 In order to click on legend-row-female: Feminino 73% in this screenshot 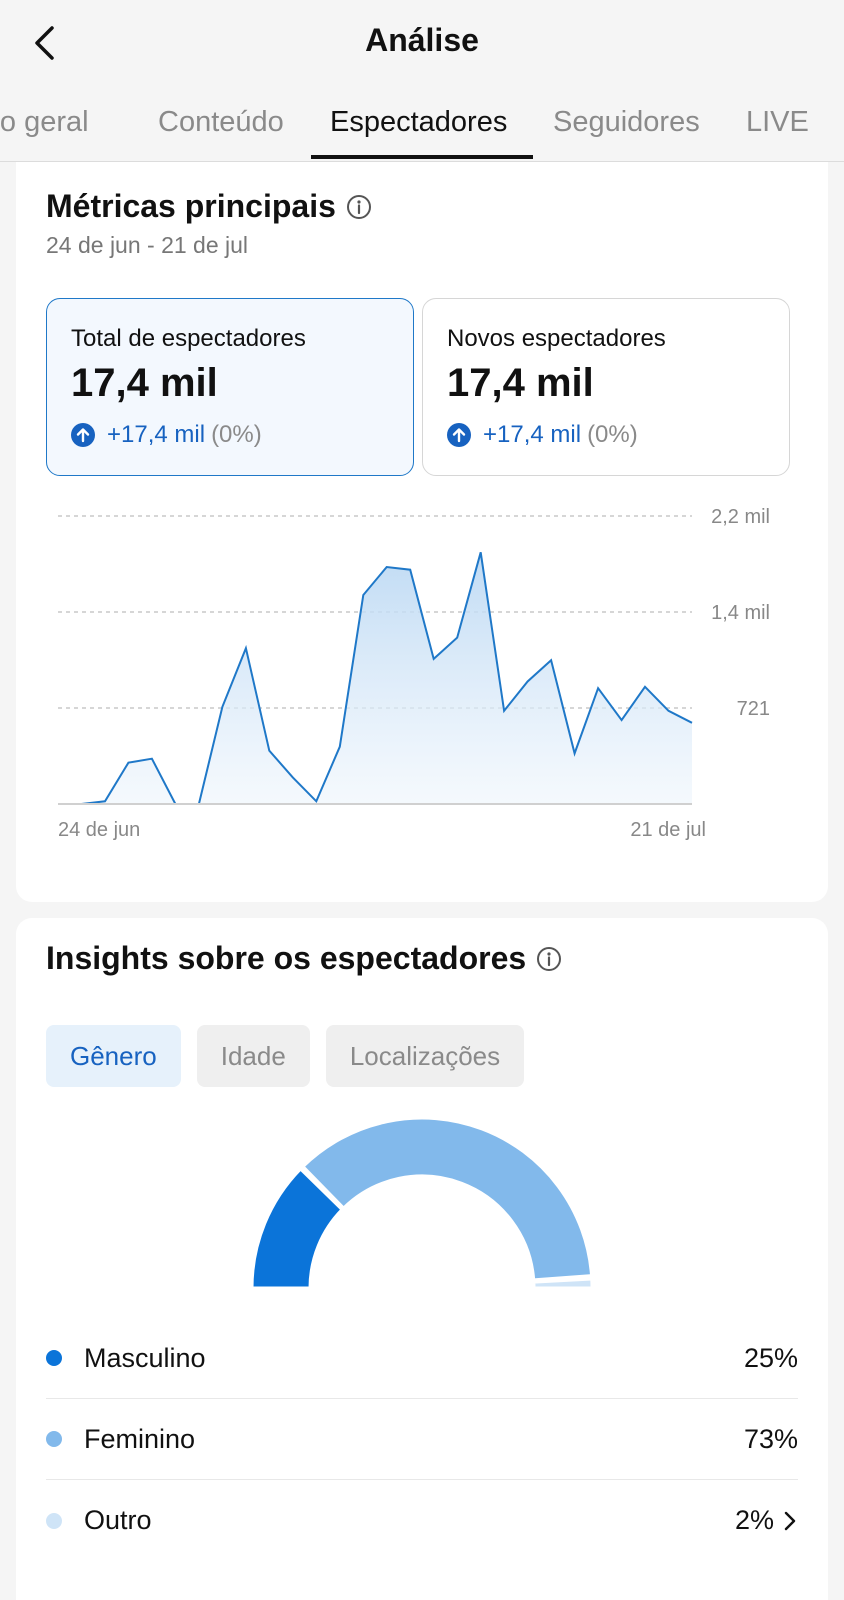, I will do `click(422, 1439)`.